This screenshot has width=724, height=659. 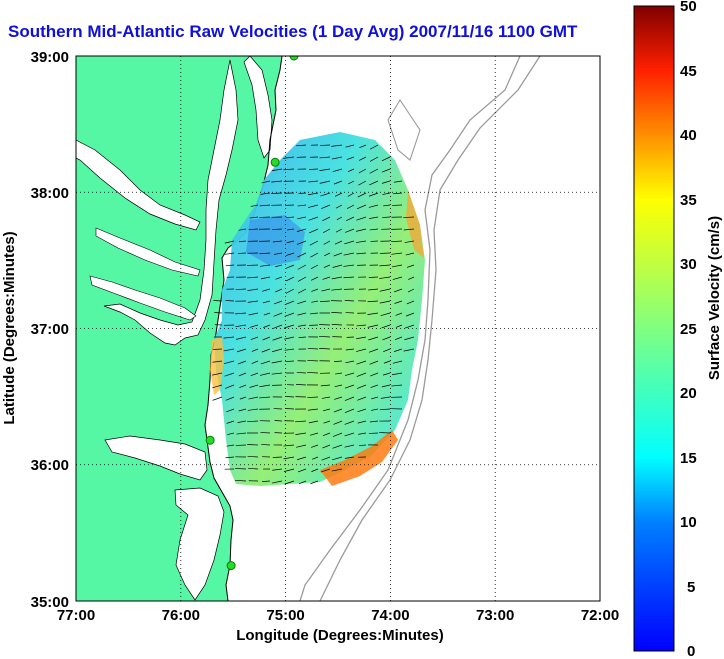 What do you see at coordinates (688, 393) in the screenshot?
I see `colorbar-tick: 20` at bounding box center [688, 393].